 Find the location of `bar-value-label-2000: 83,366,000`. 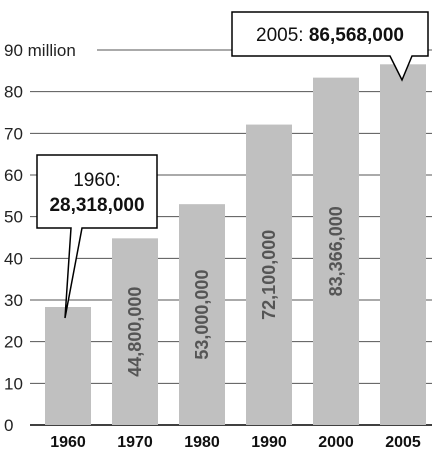

bar-value-label-2000: 83,366,000 is located at coordinates (336, 251).